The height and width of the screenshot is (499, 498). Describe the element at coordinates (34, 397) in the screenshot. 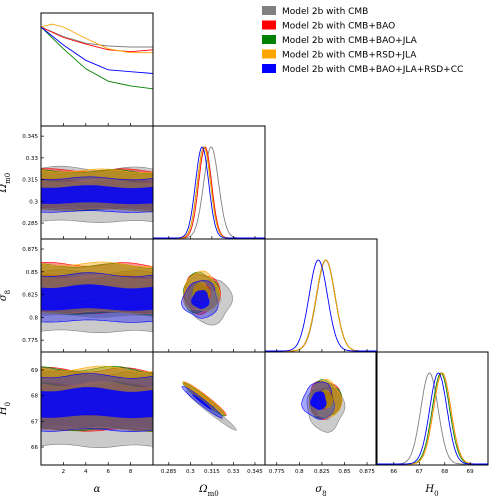

I see `y-tick-label: 68` at that location.